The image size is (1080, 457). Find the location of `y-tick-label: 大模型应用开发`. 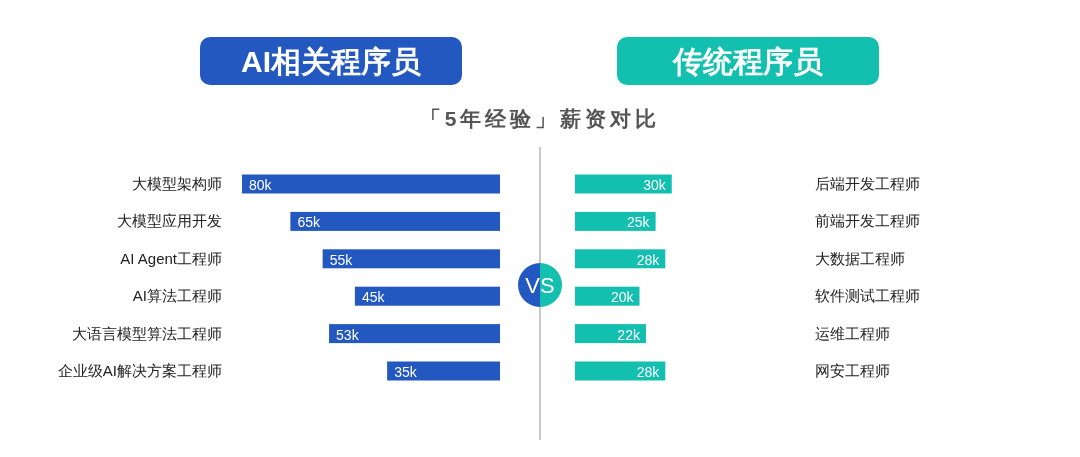

y-tick-label: 大模型应用开发 is located at coordinates (169, 221).